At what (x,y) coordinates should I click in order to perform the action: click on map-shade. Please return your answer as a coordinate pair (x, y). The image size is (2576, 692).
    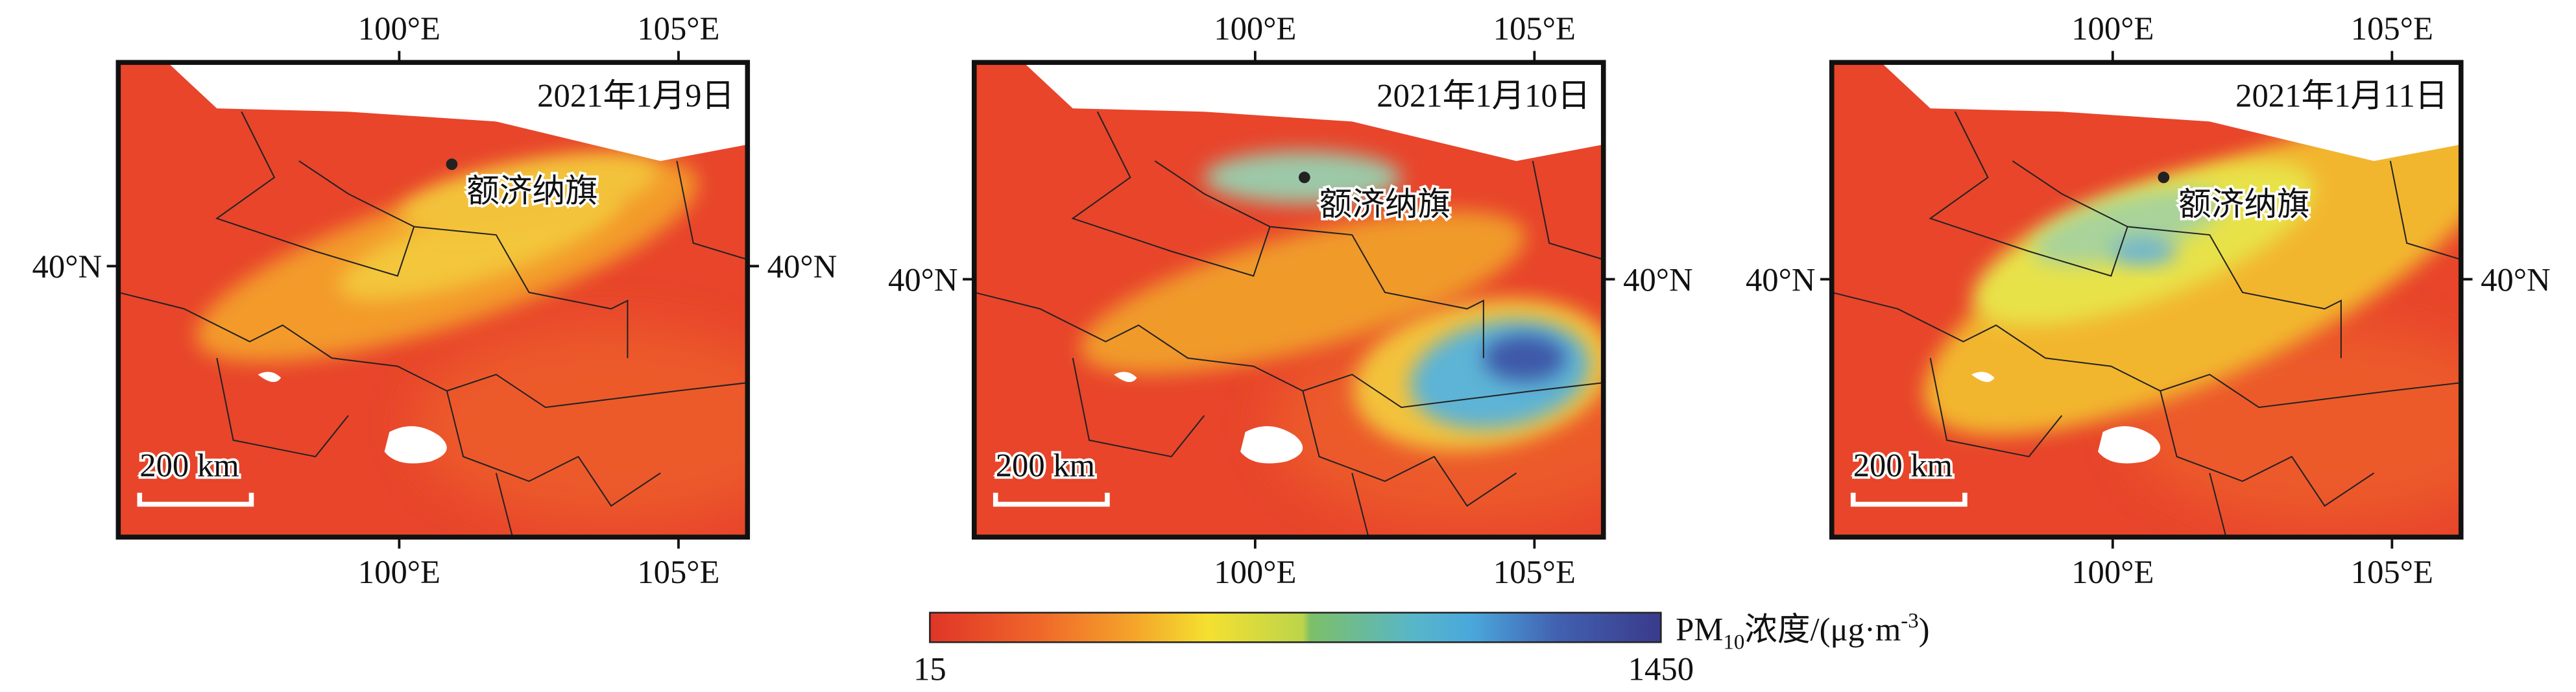
    Looking at the image, I should click on (581, 424).